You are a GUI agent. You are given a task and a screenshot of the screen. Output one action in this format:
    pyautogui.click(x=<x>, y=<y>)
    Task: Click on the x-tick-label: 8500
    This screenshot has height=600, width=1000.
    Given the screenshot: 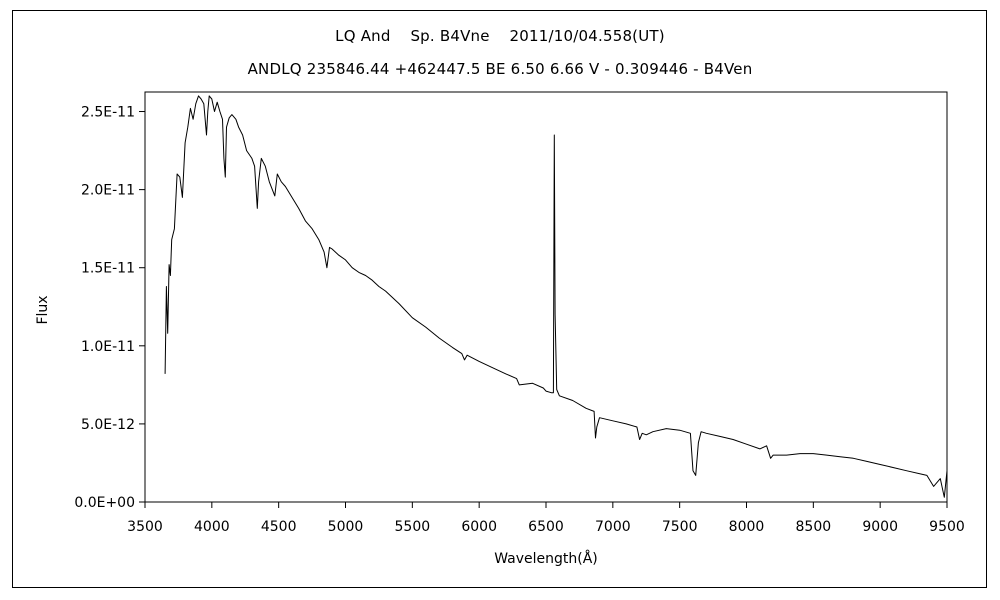 What is the action you would take?
    pyautogui.click(x=814, y=527)
    